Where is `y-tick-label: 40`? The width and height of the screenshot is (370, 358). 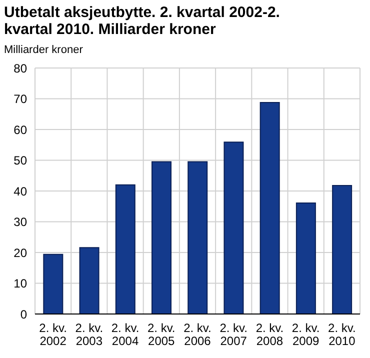
y-tick-label: 40 is located at coordinates (21, 191).